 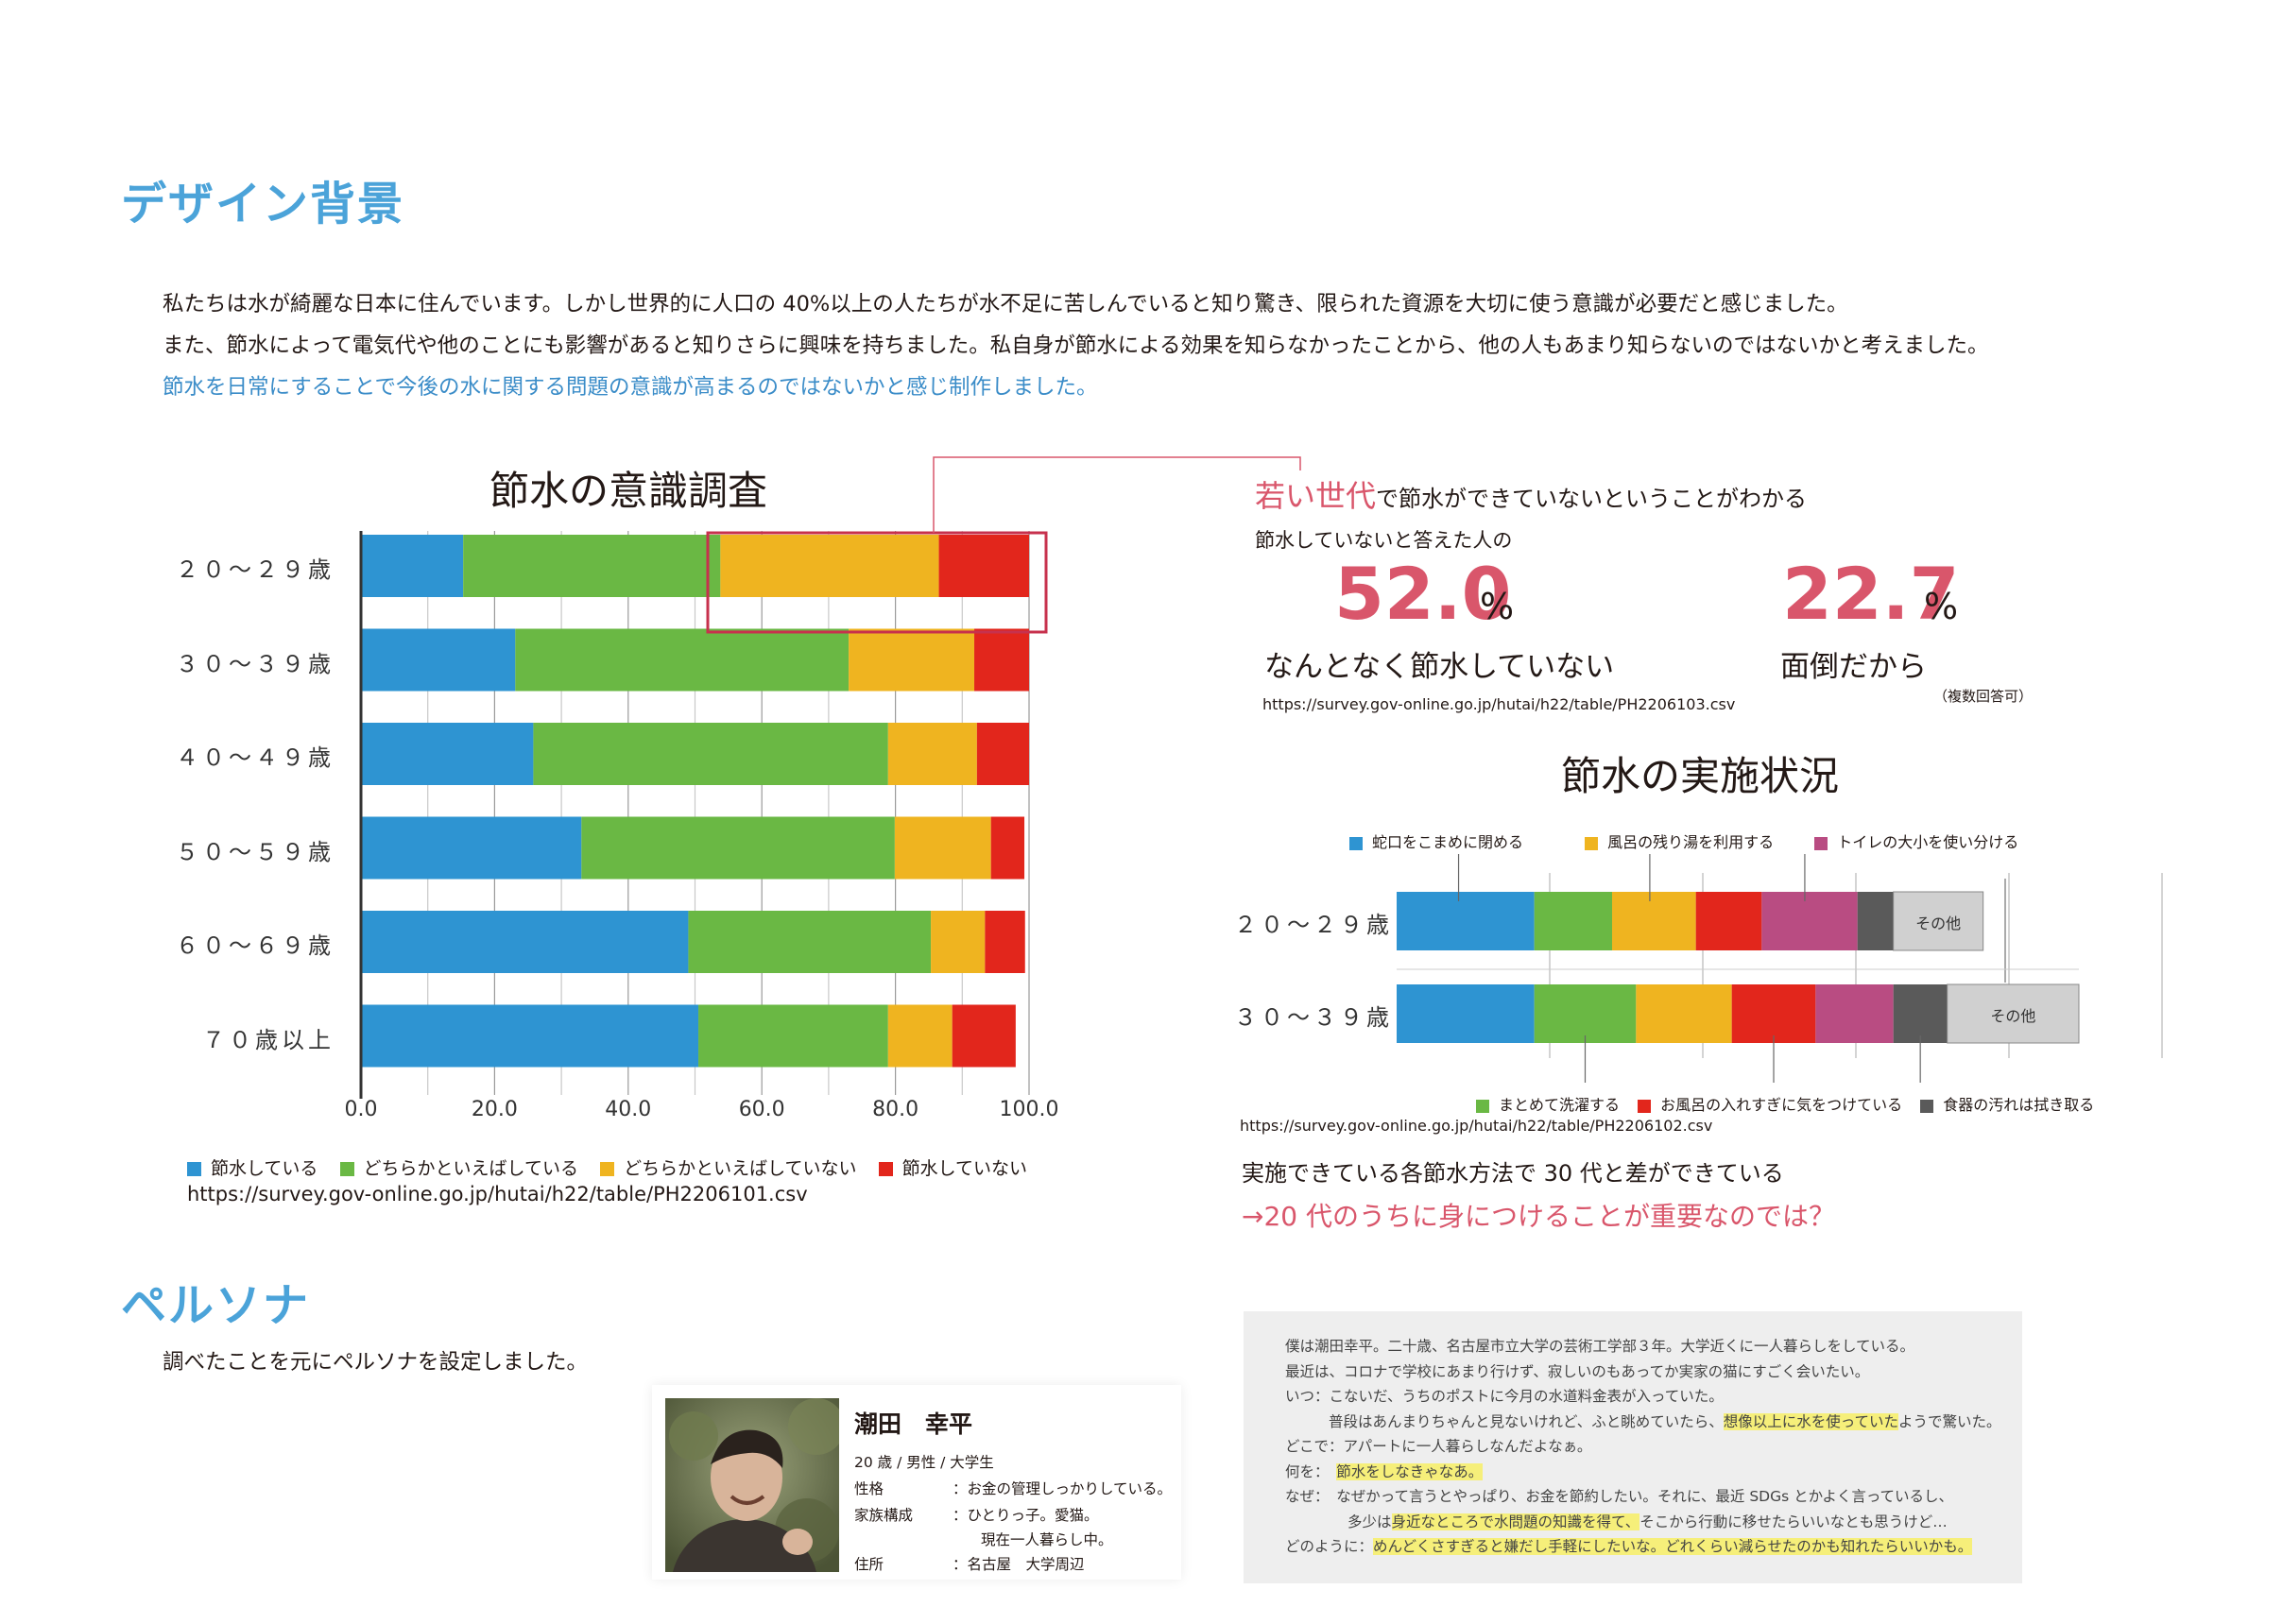 I want to click on persona-family-key: 家族構成, so click(x=884, y=1515).